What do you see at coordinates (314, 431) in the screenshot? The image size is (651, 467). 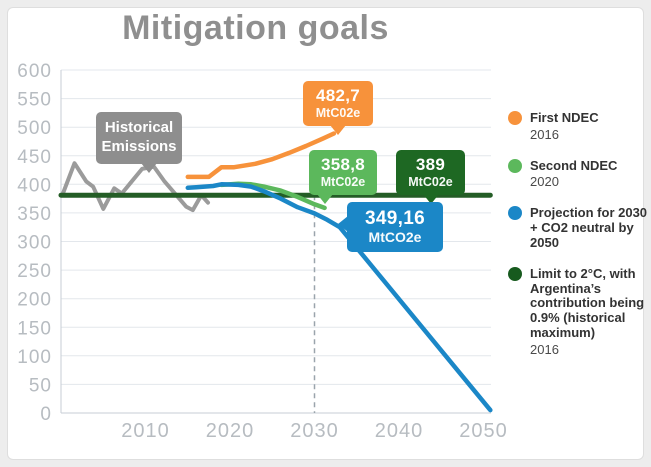 I see `svg-text: 2030` at bounding box center [314, 431].